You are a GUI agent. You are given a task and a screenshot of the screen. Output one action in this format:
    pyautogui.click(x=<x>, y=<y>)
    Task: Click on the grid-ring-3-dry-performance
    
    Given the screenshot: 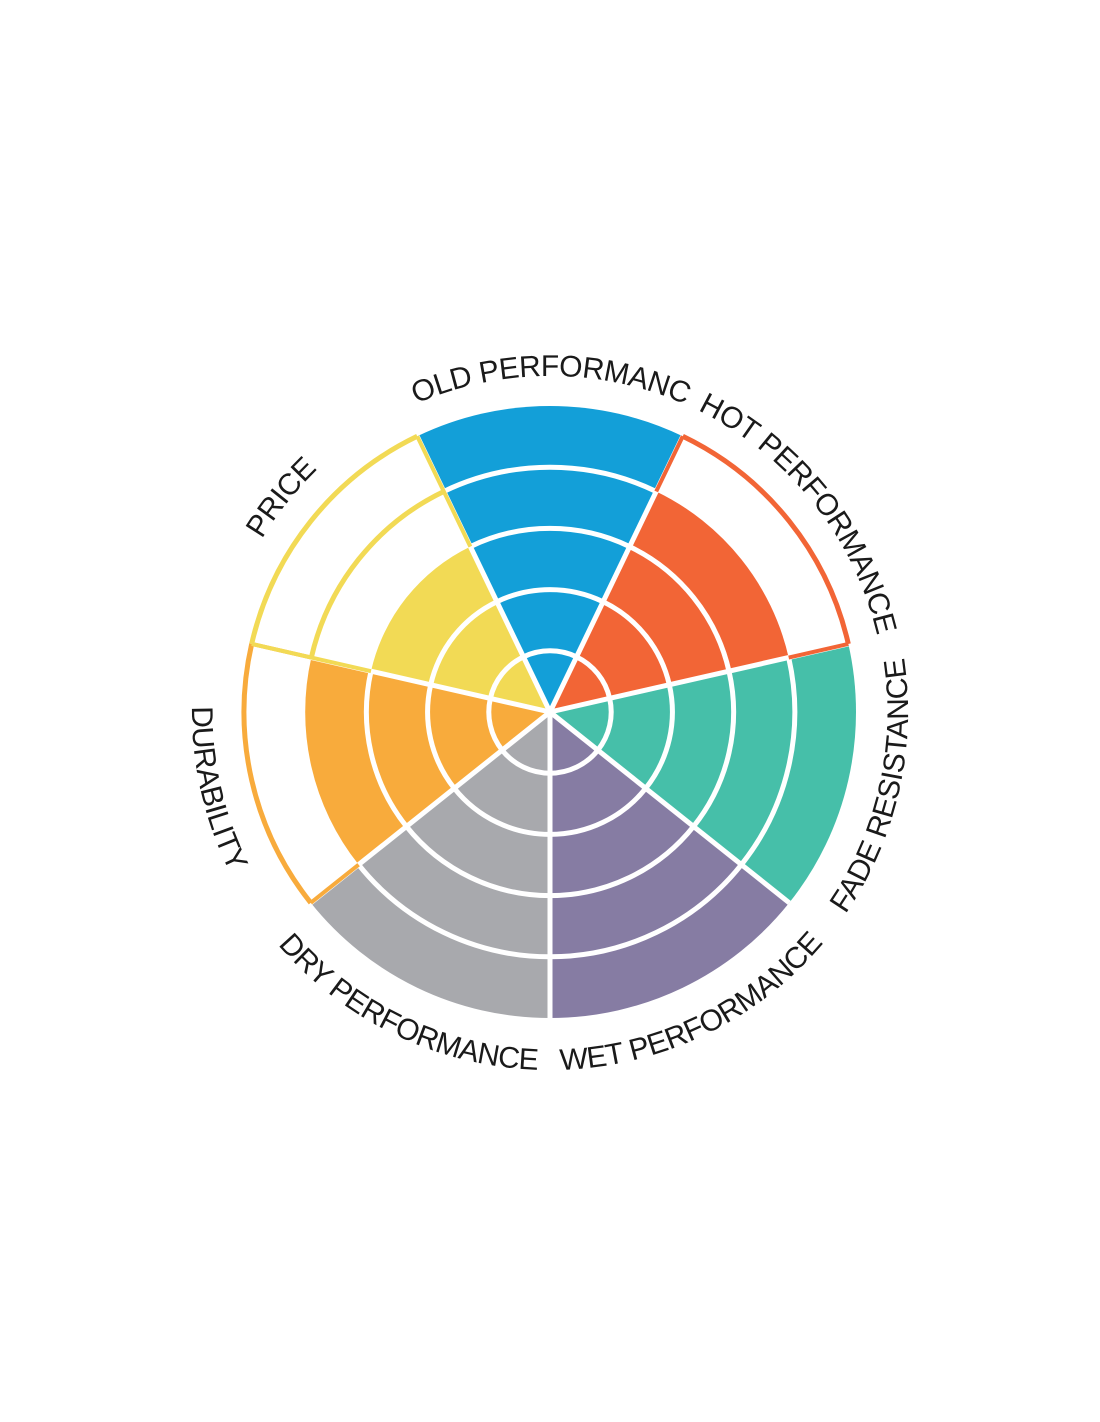 What is the action you would take?
    pyautogui.click(x=477, y=861)
    